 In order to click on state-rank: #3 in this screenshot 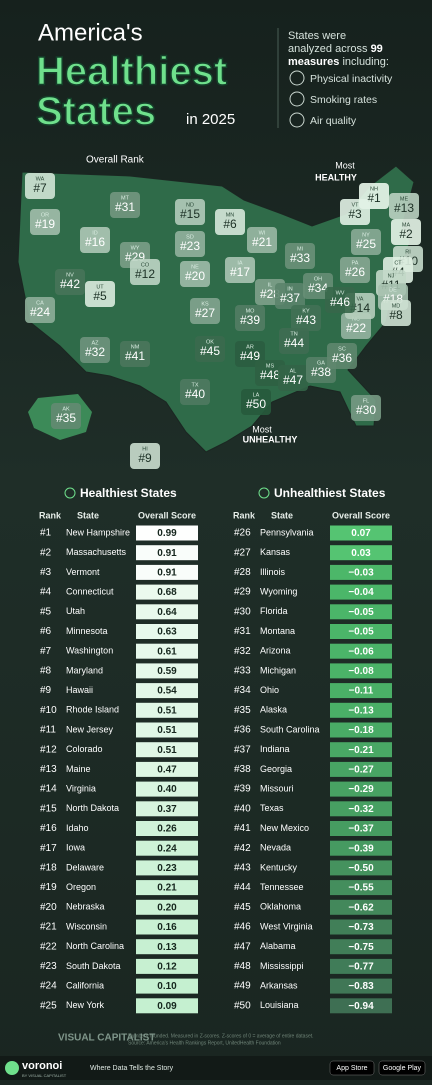, I will do `click(355, 214)`.